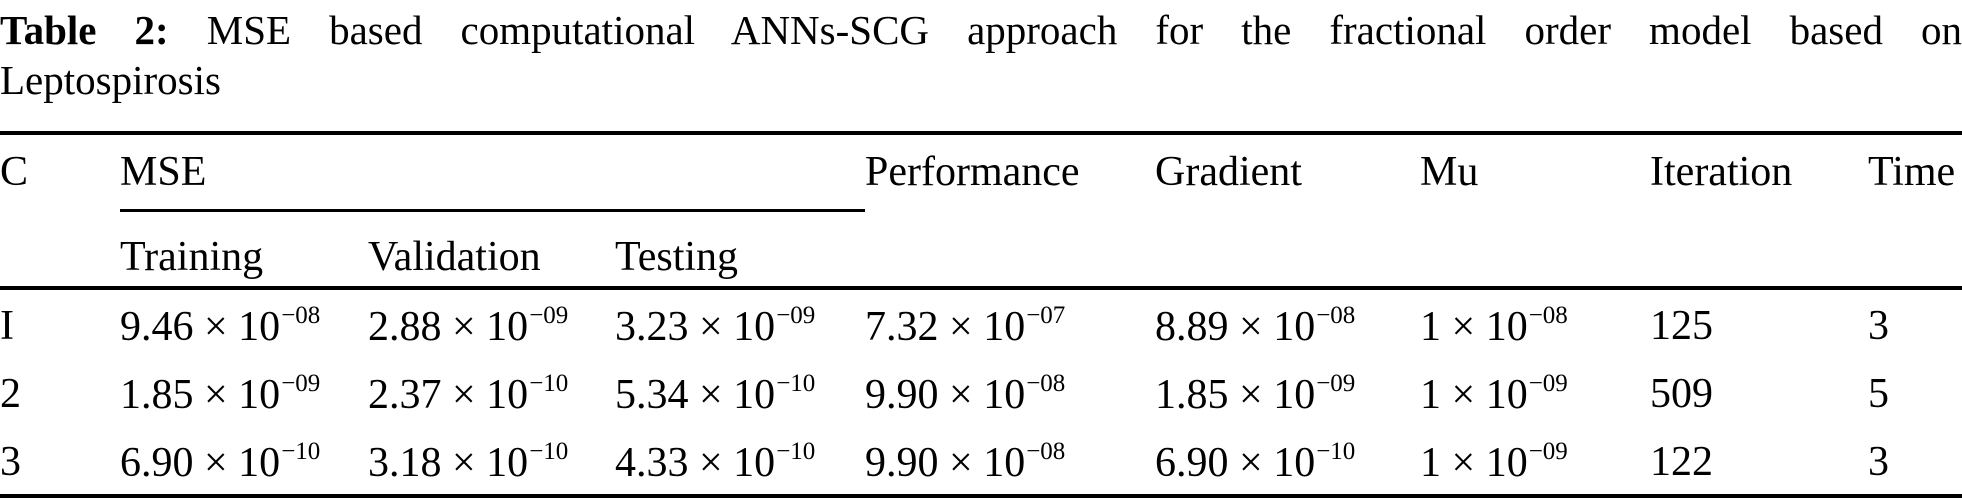  What do you see at coordinates (1682, 462) in the screenshot?
I see `cell-iteration: 122` at bounding box center [1682, 462].